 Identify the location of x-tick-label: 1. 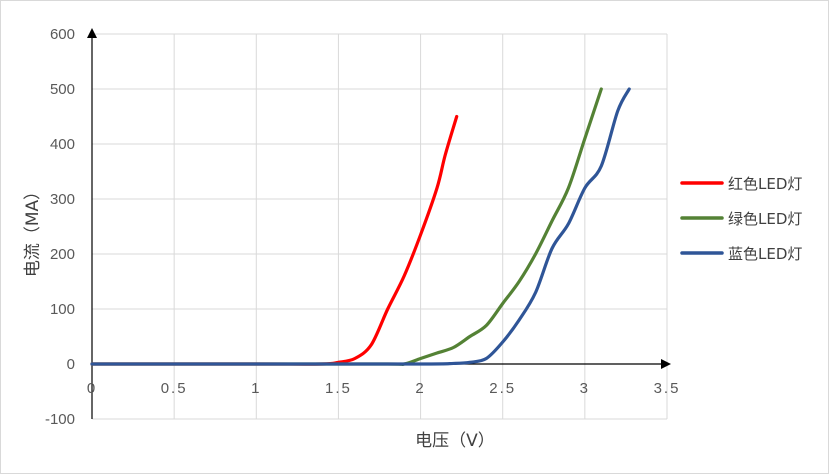
(256, 388).